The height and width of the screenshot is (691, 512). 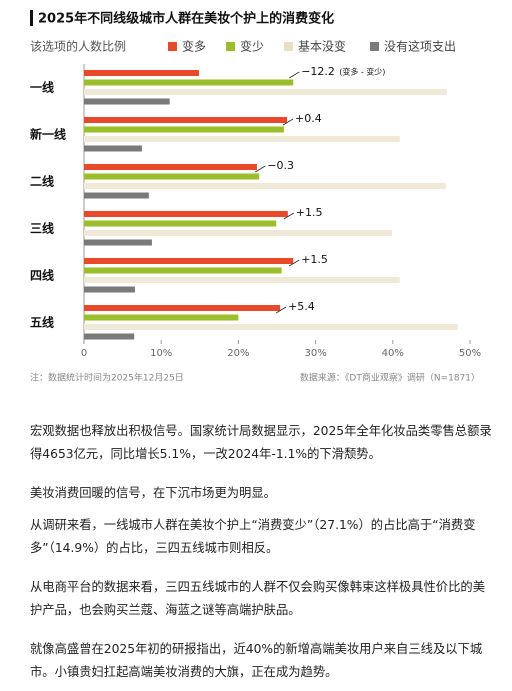 What do you see at coordinates (308, 118) in the screenshot?
I see `annotation: +0.4` at bounding box center [308, 118].